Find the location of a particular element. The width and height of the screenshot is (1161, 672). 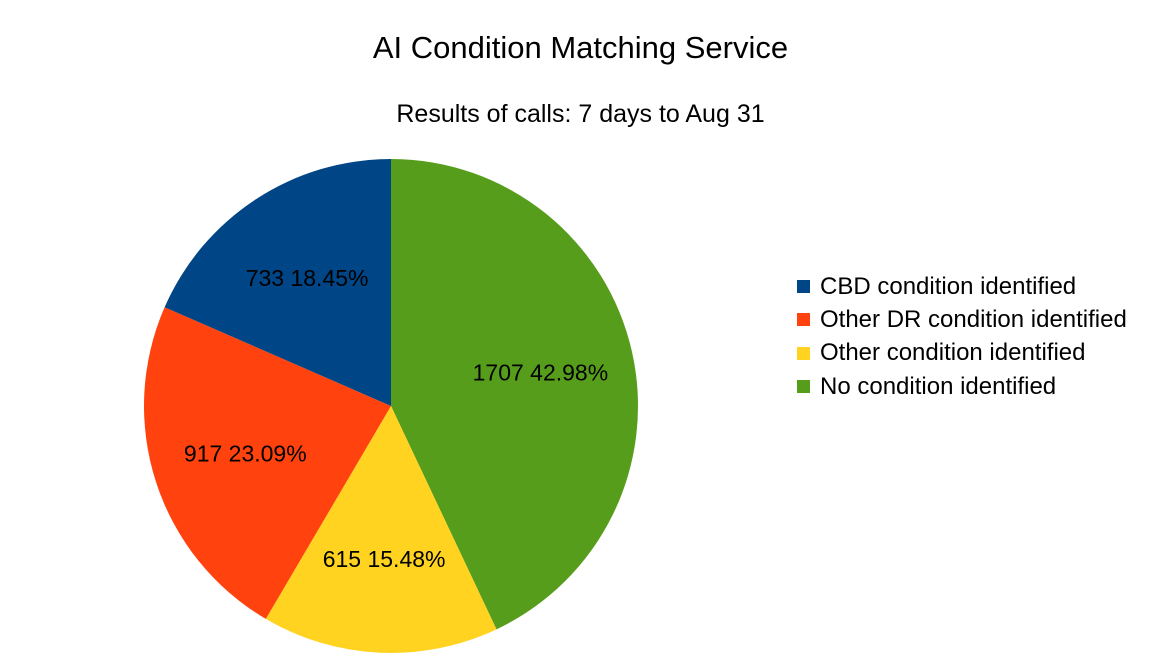

legend-label: Other DR condition identified is located at coordinates (973, 319).